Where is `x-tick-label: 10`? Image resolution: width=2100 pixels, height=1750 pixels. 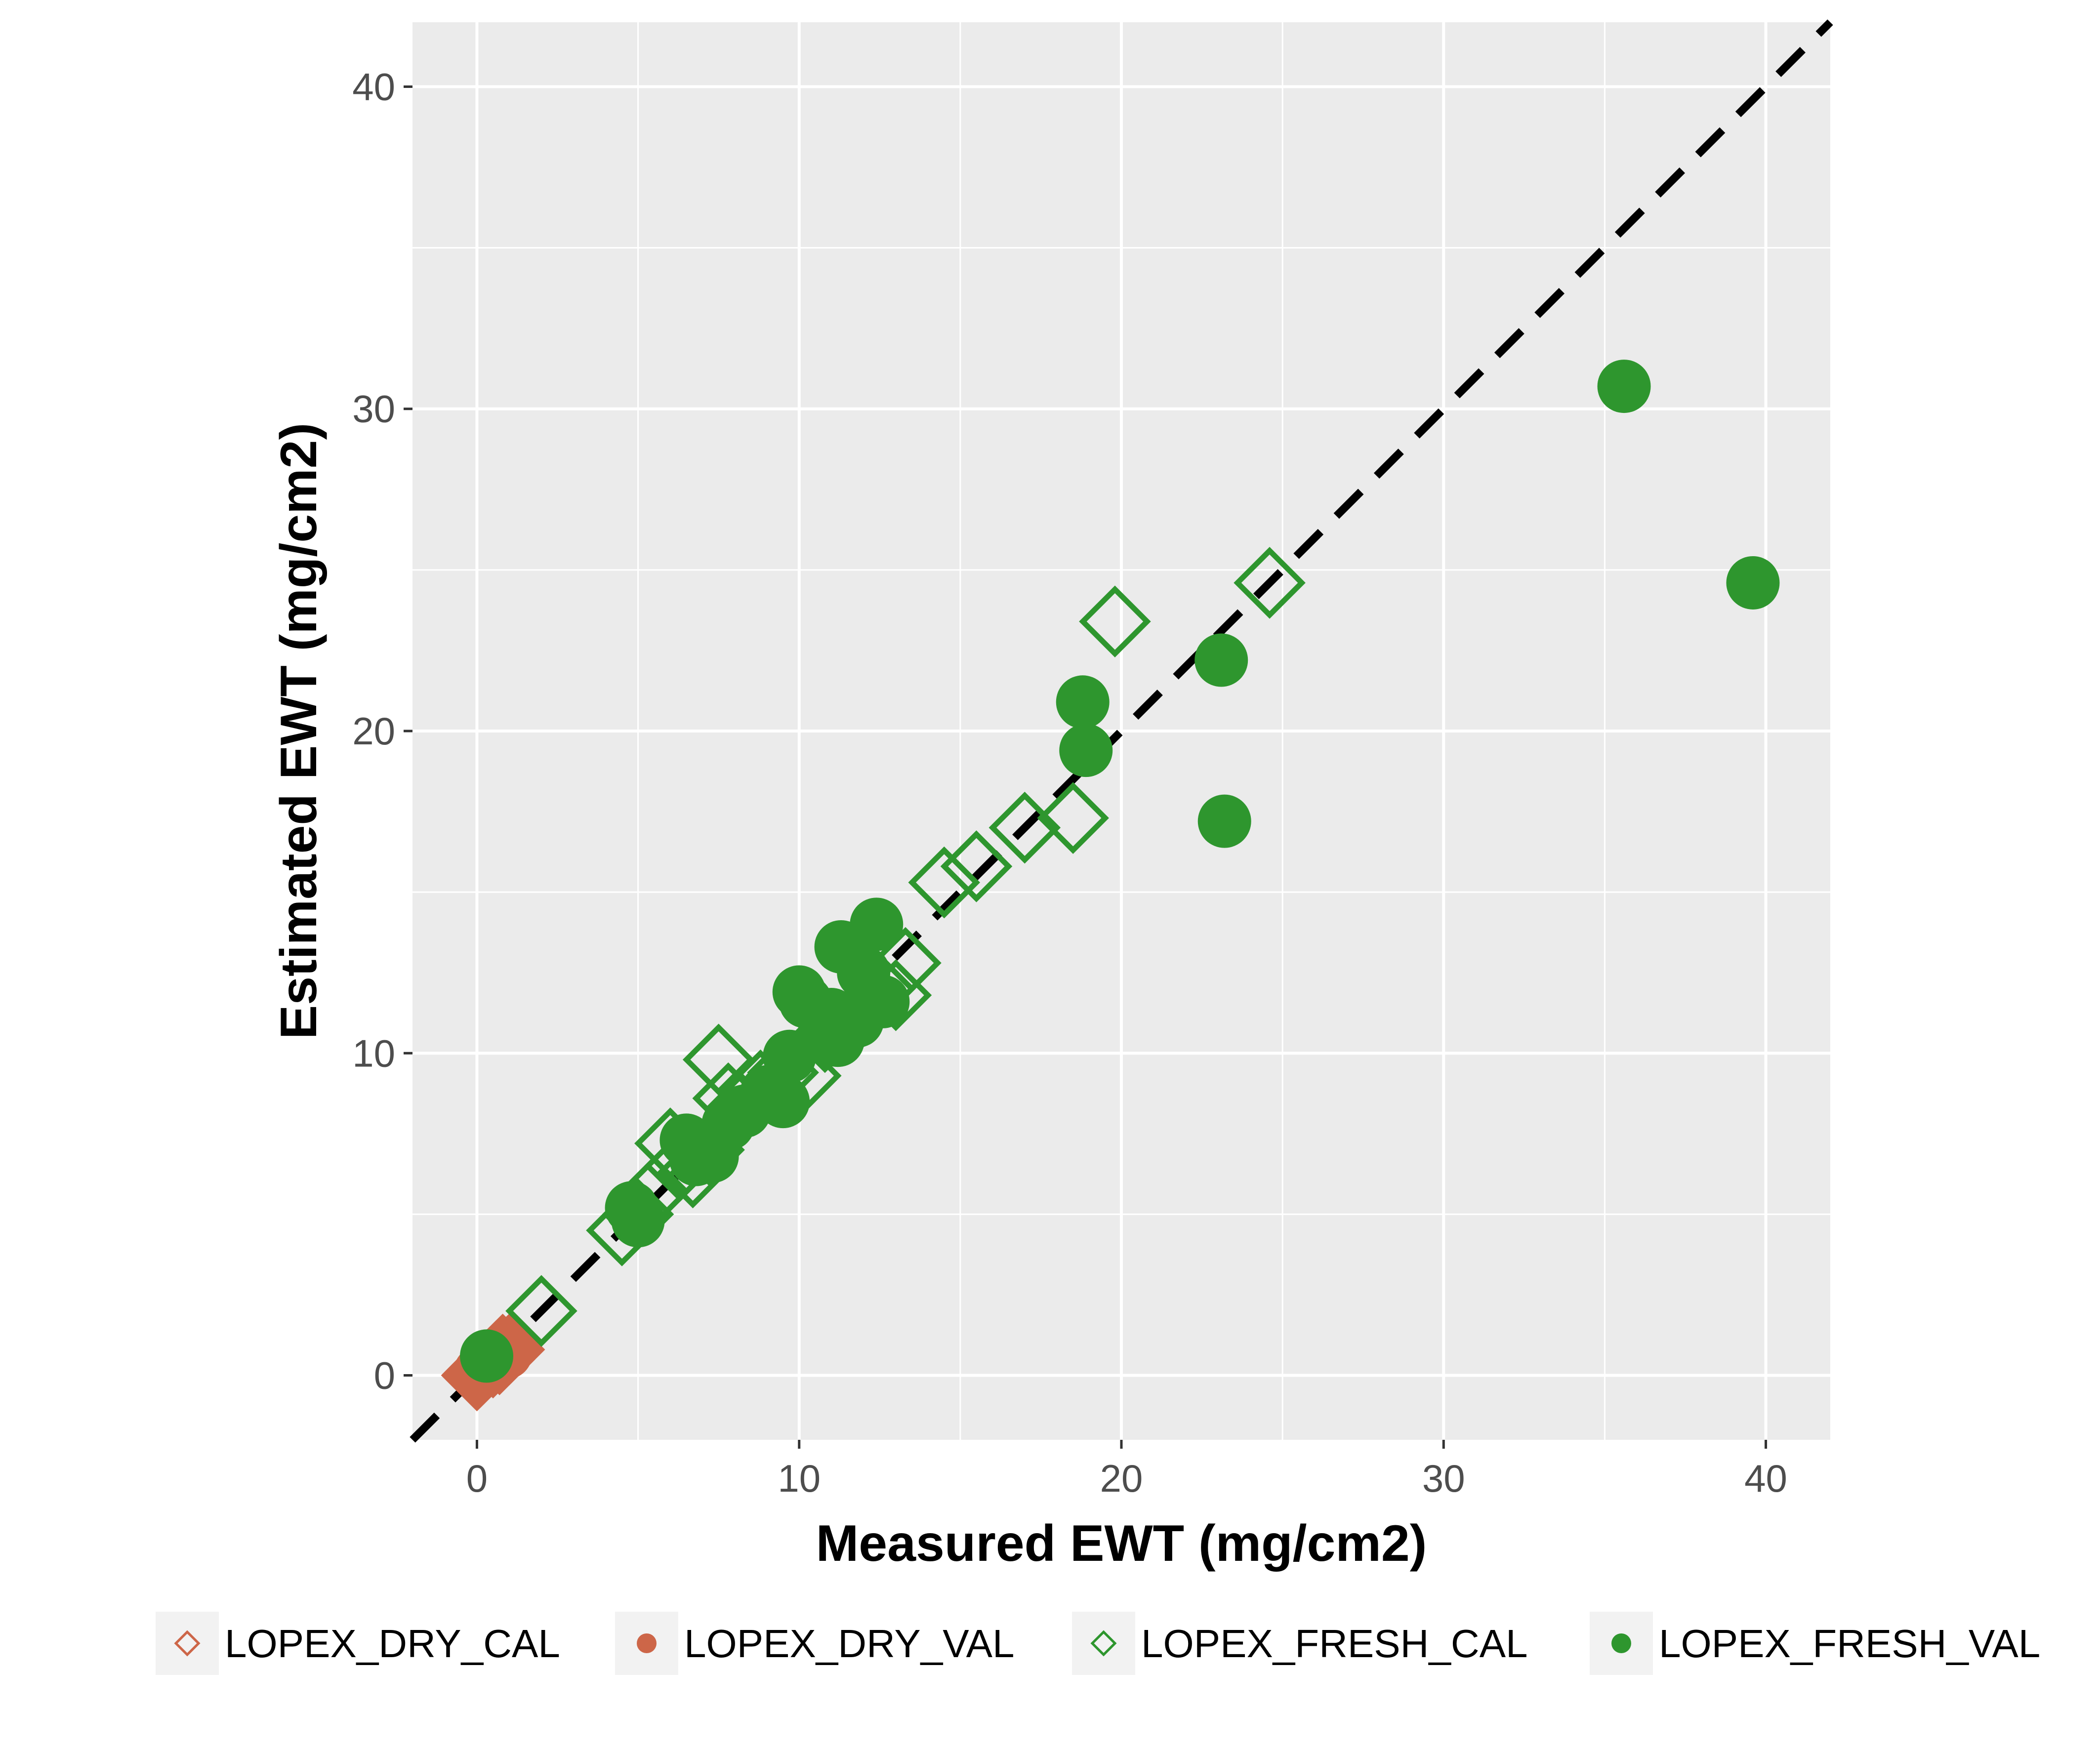 x-tick-label: 10 is located at coordinates (800, 1478).